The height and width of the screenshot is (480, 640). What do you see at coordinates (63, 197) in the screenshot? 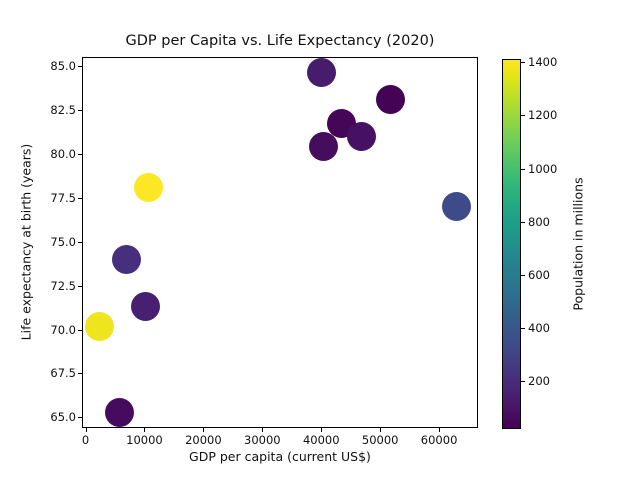
I see `y-tick-label: 77.5` at bounding box center [63, 197].